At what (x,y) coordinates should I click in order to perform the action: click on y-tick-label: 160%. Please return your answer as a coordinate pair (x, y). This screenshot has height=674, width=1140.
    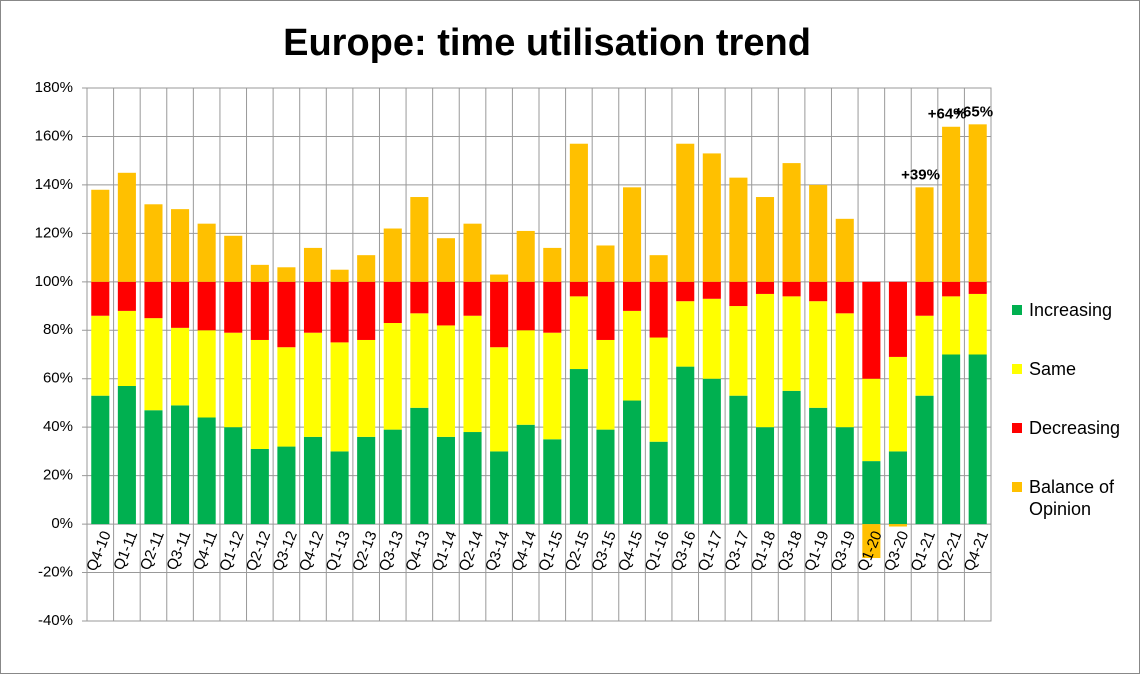
    Looking at the image, I should click on (54, 135).